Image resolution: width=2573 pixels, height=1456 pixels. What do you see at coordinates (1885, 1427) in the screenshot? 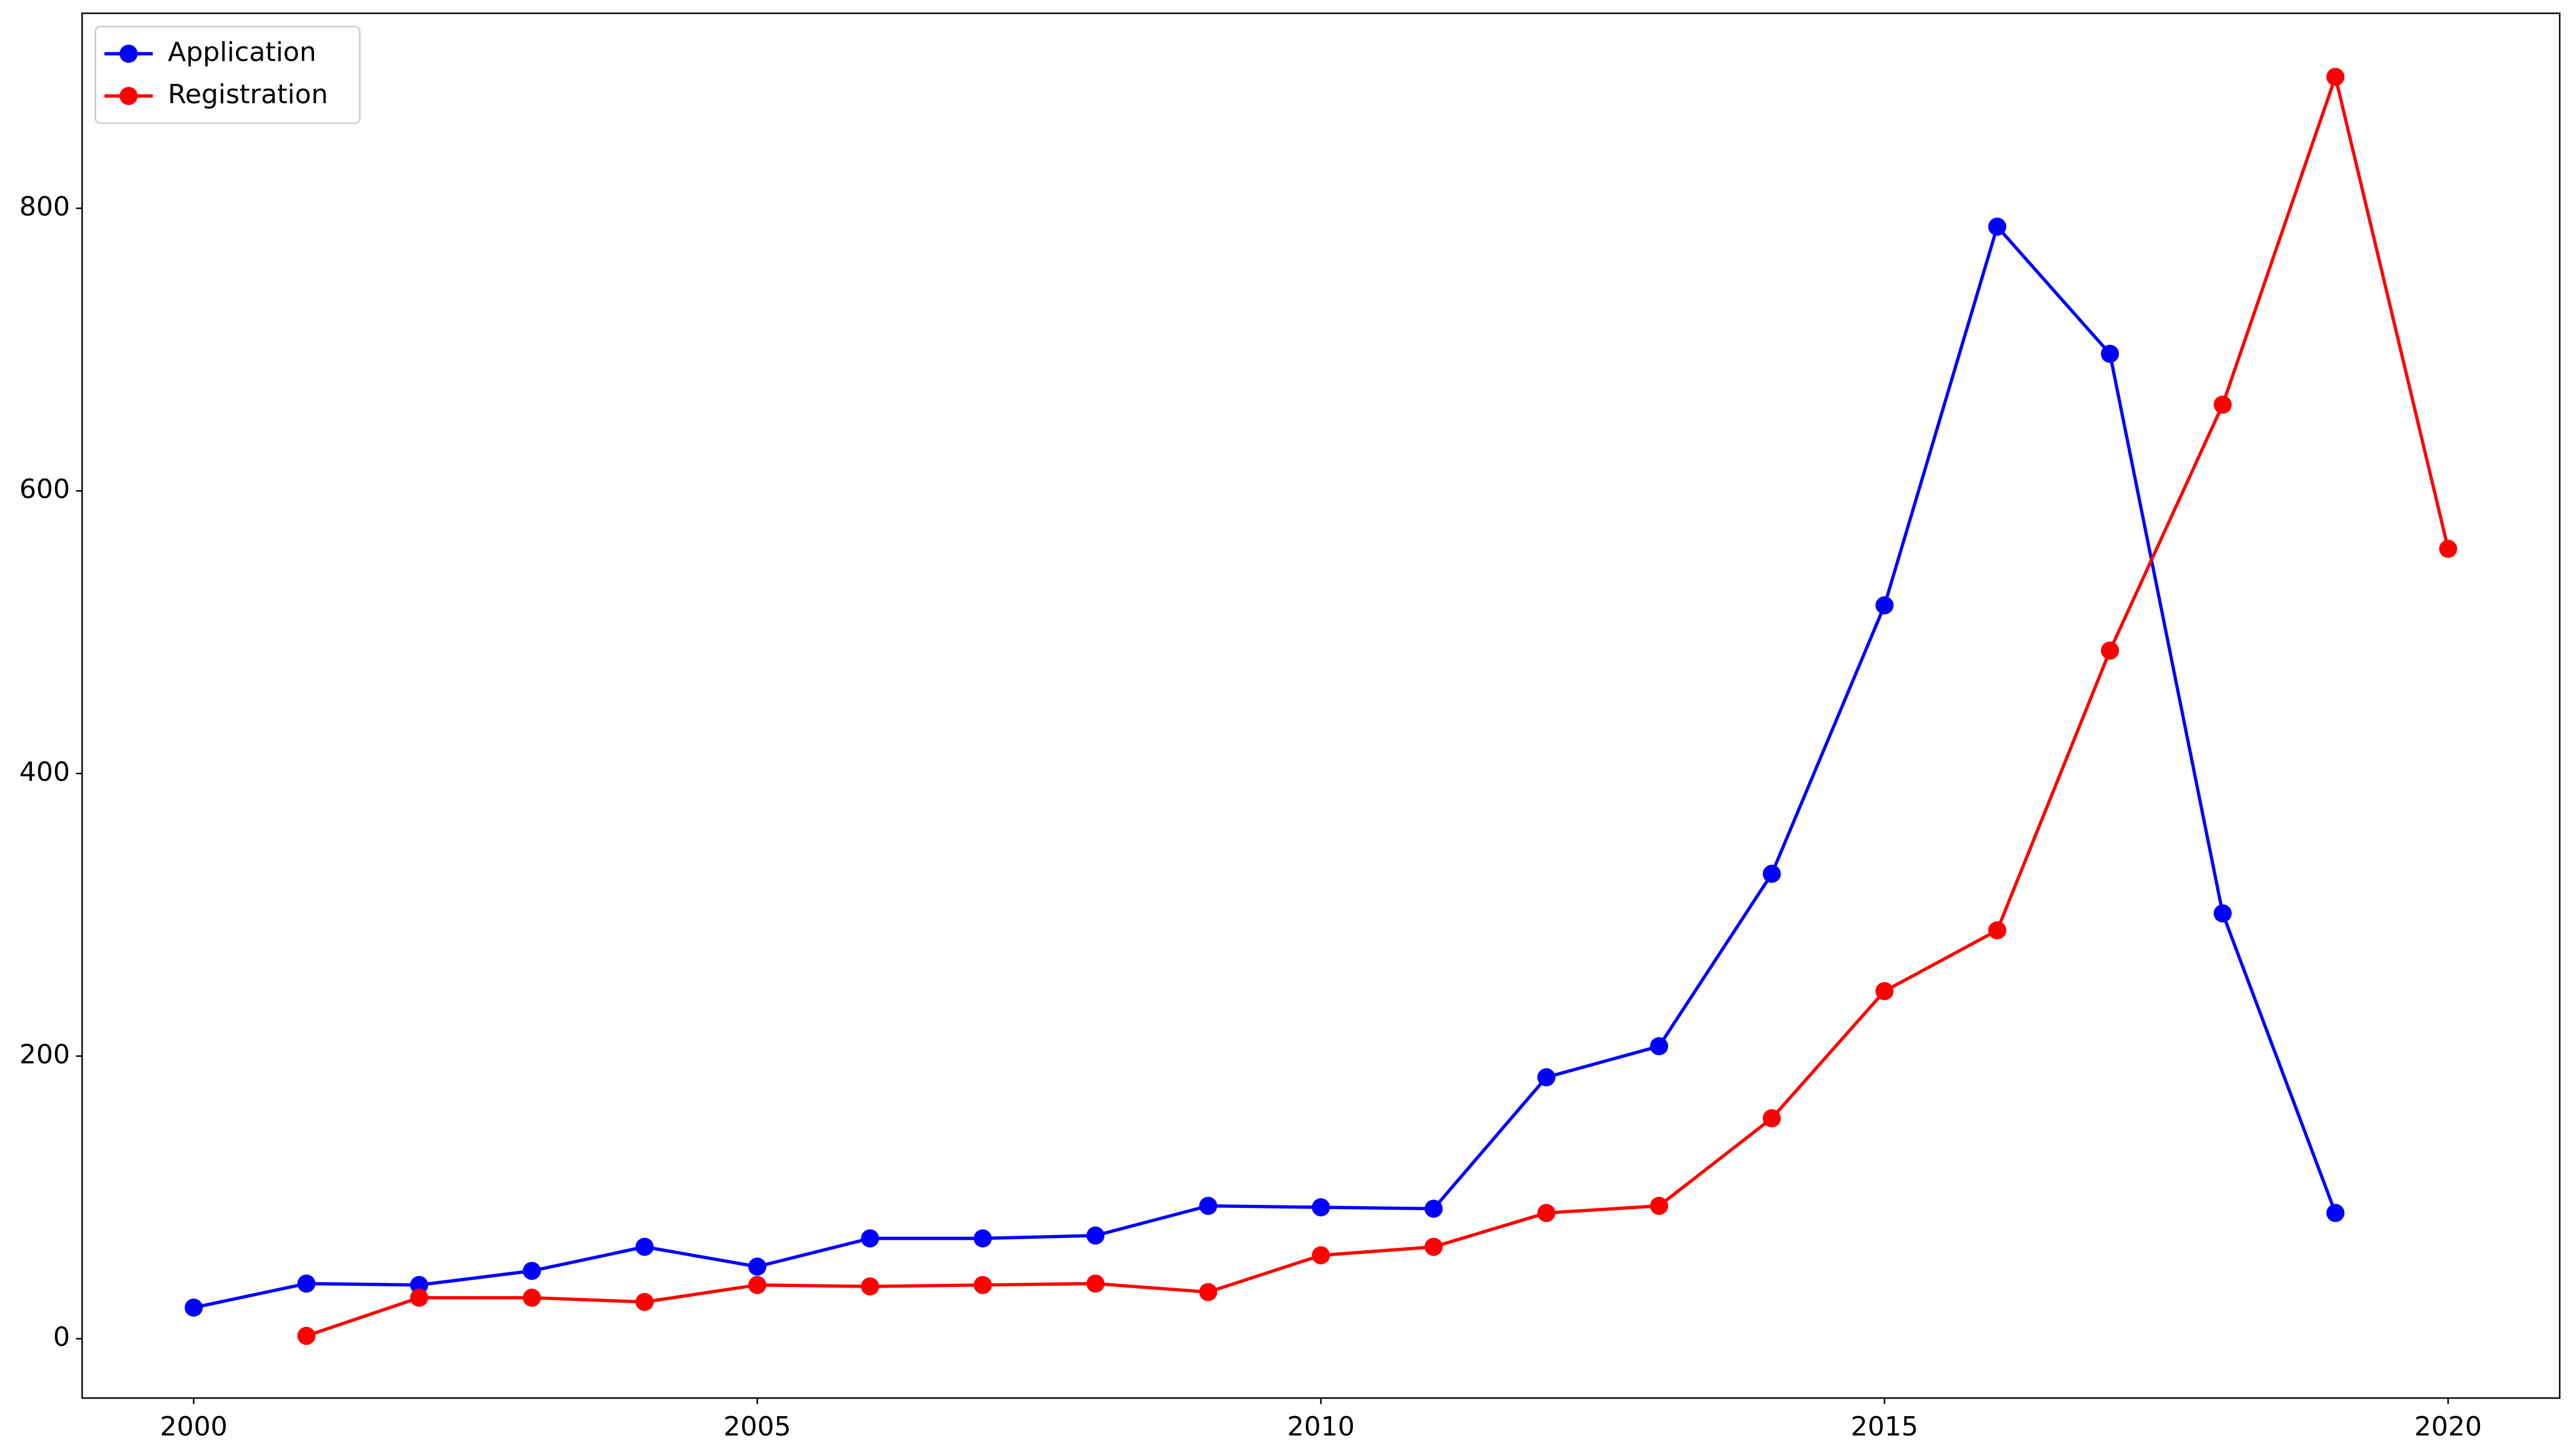
I see `x-tick-label: 2015` at bounding box center [1885, 1427].